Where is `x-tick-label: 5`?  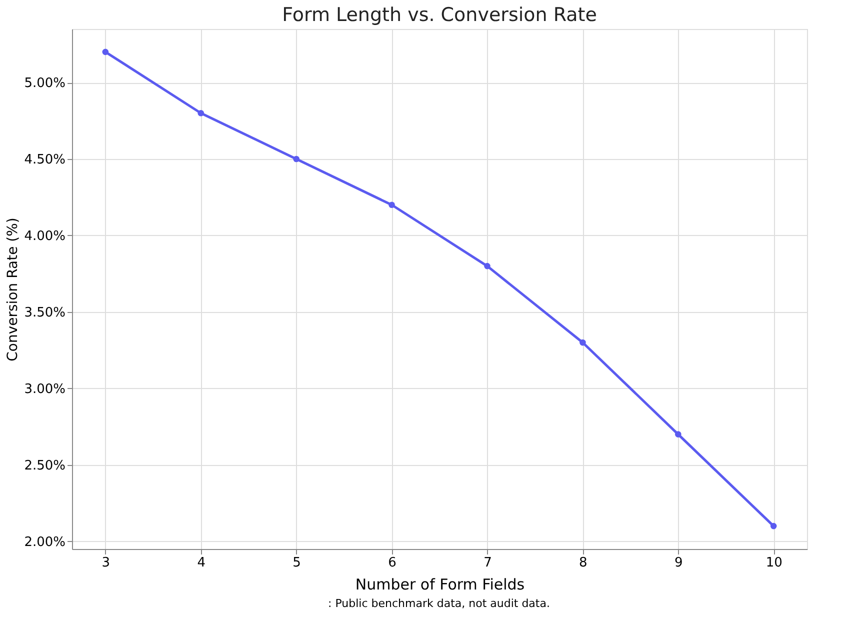 x-tick-label: 5 is located at coordinates (296, 563).